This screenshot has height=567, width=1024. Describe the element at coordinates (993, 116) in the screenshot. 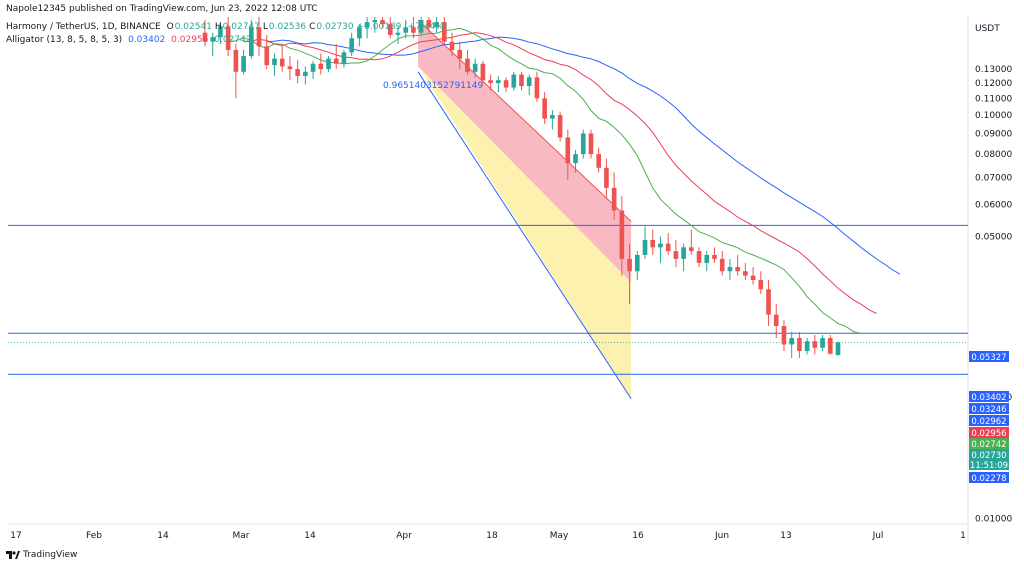

I see `y-tick-label: 0.10000` at that location.